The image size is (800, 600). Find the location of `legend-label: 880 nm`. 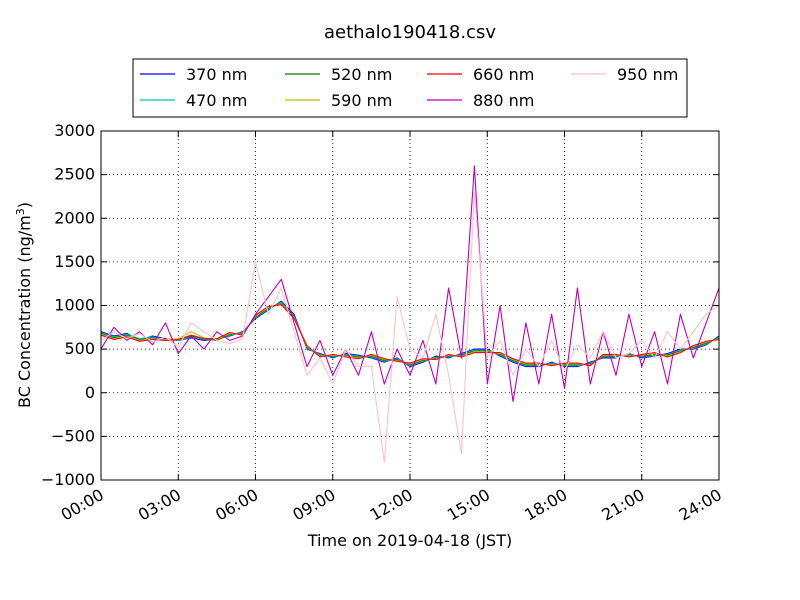

legend-label: 880 nm is located at coordinates (503, 100).